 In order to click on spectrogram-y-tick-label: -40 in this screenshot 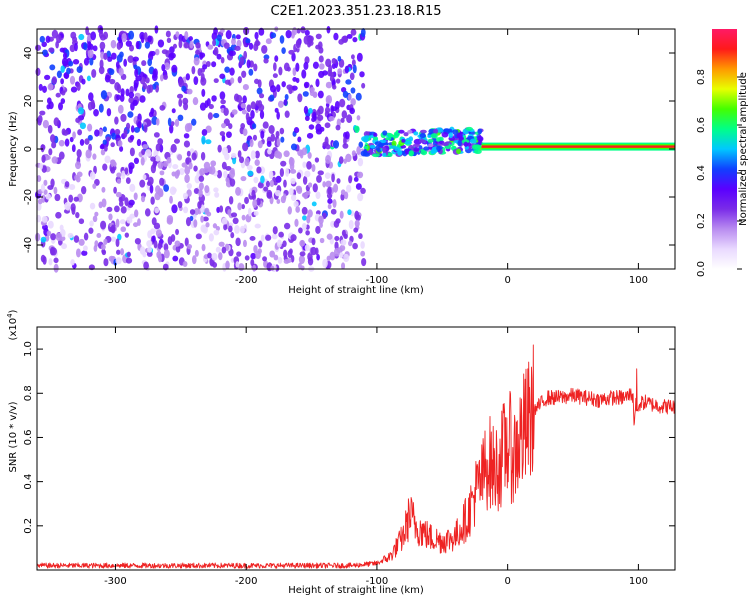, I will do `click(28, 245)`.